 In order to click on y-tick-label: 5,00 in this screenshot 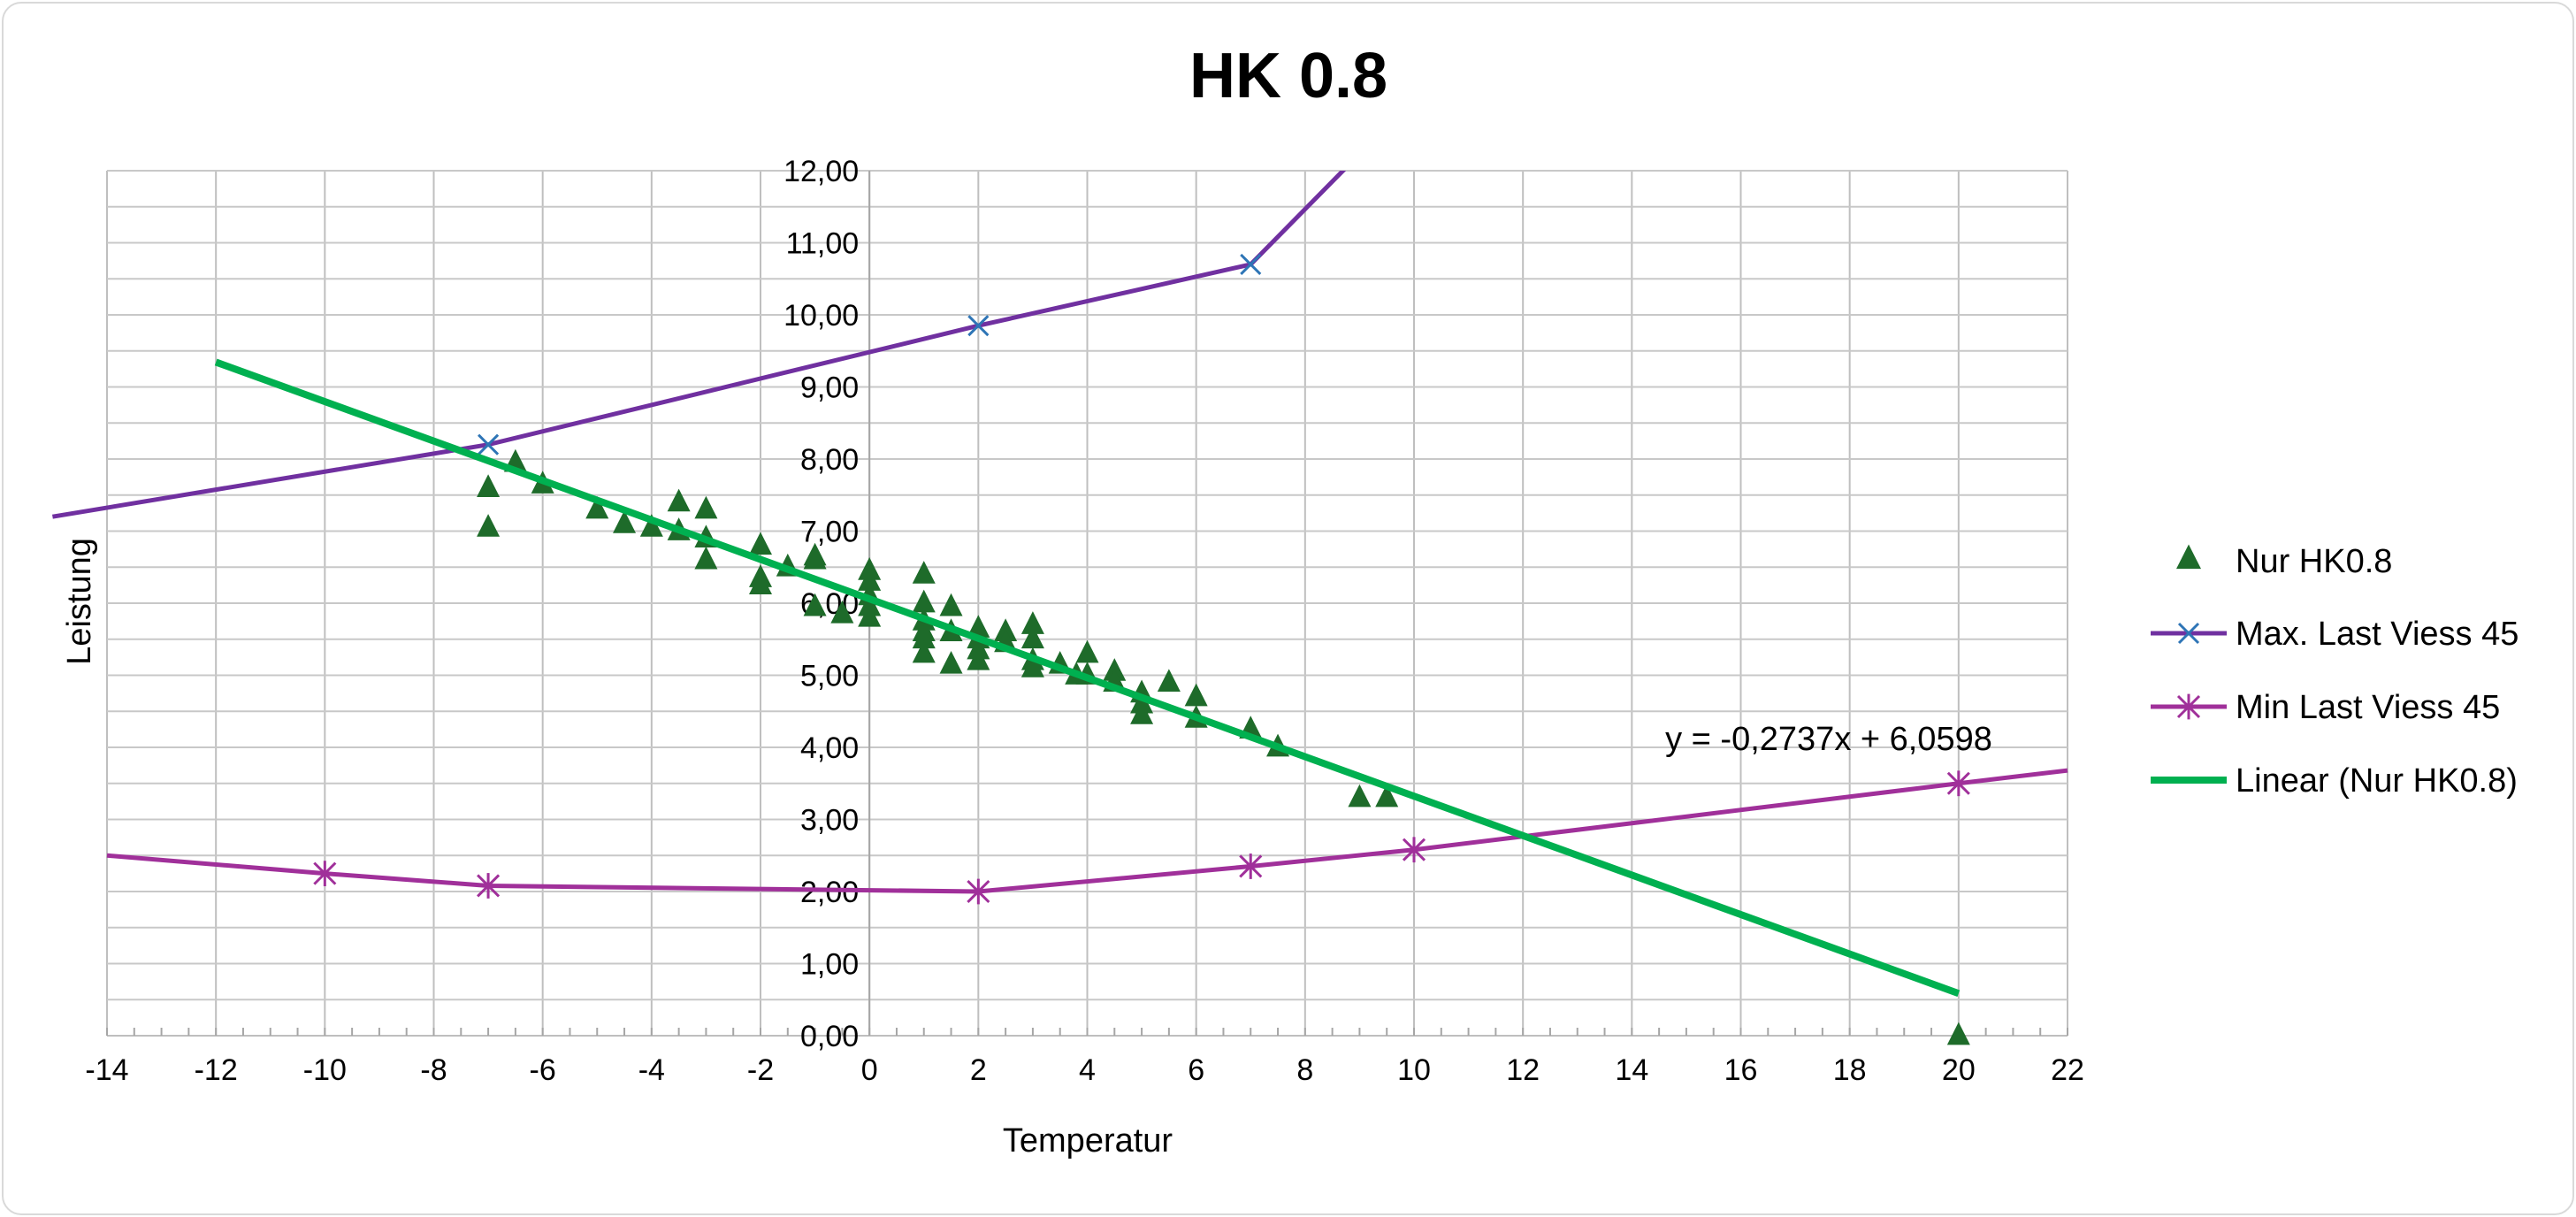, I will do `click(829, 676)`.